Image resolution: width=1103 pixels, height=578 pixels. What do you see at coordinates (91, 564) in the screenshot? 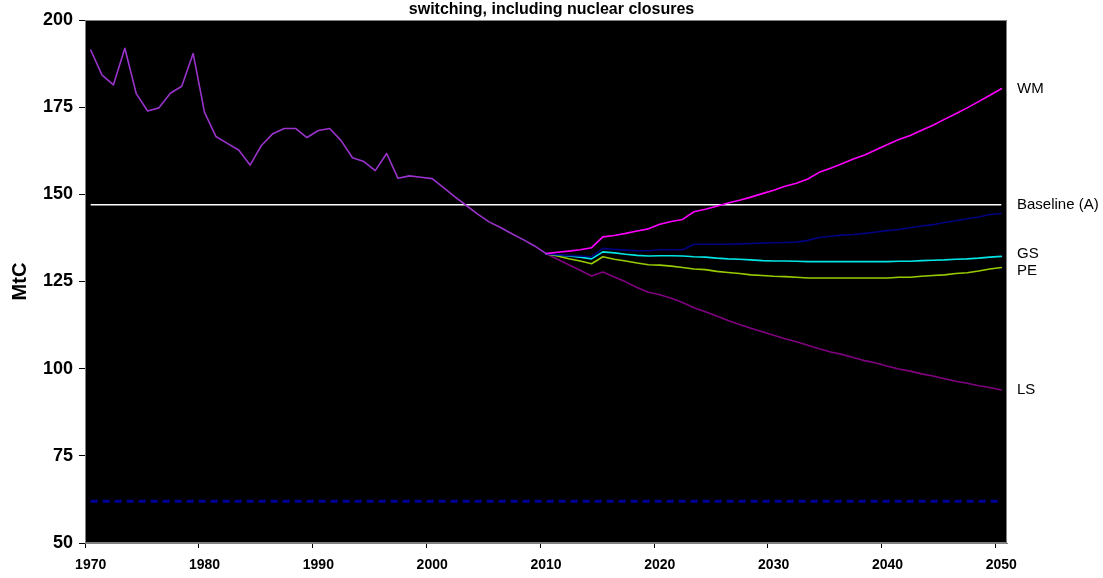
I see `x-tick-label: 1970` at bounding box center [91, 564].